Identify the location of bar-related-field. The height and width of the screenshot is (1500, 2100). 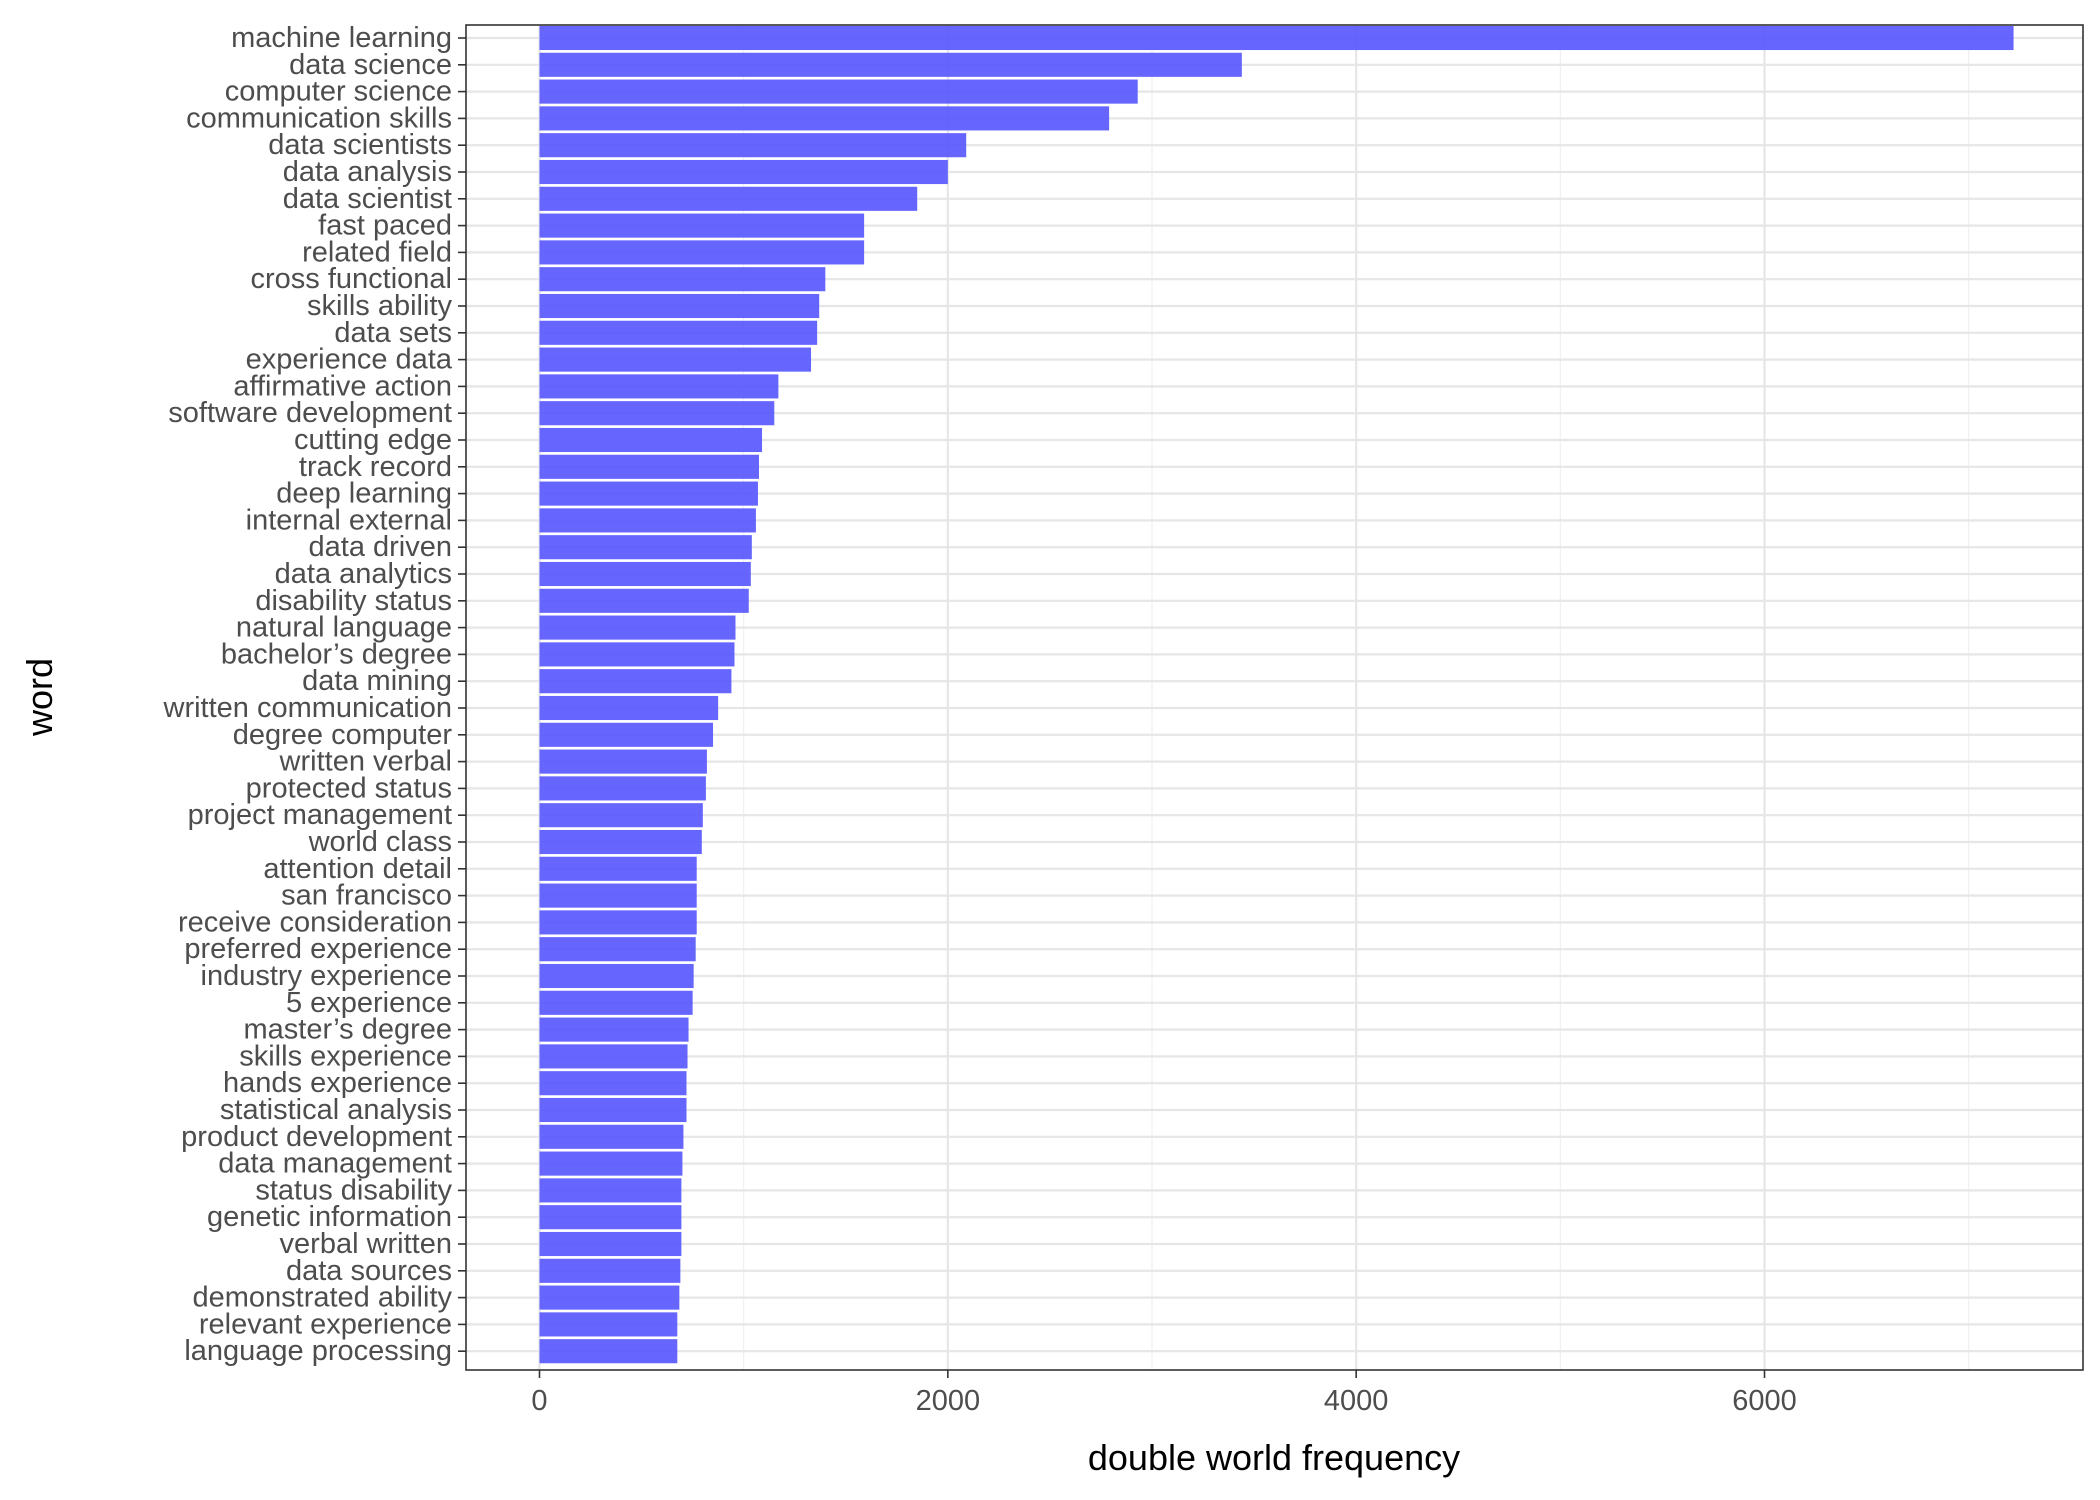
(702, 252).